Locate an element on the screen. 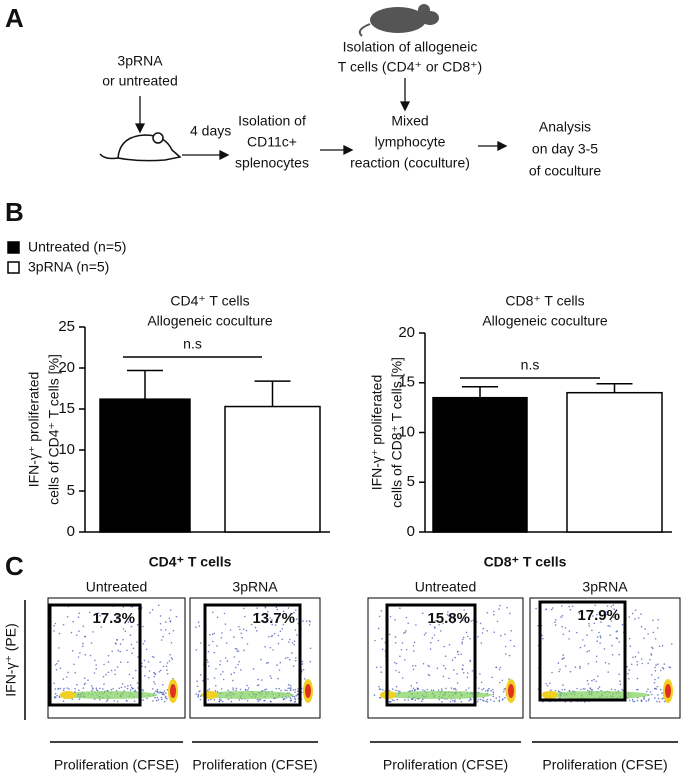 The height and width of the screenshot is (778, 685). legend-label: Untreated (n=5) is located at coordinates (77, 247).